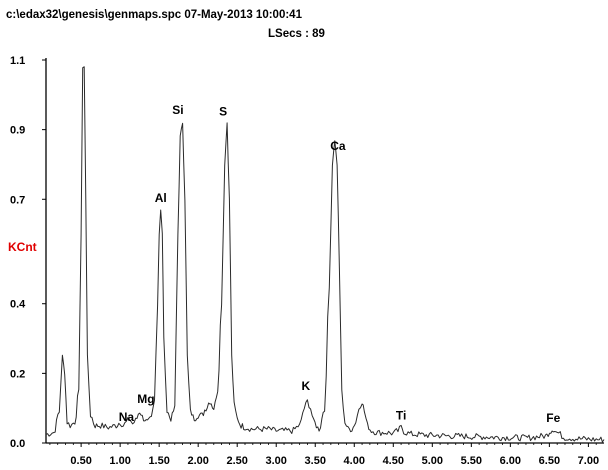 Image resolution: width=608 pixels, height=470 pixels. Describe the element at coordinates (510, 461) in the screenshot. I see `x-tick-label: 6.00` at that location.